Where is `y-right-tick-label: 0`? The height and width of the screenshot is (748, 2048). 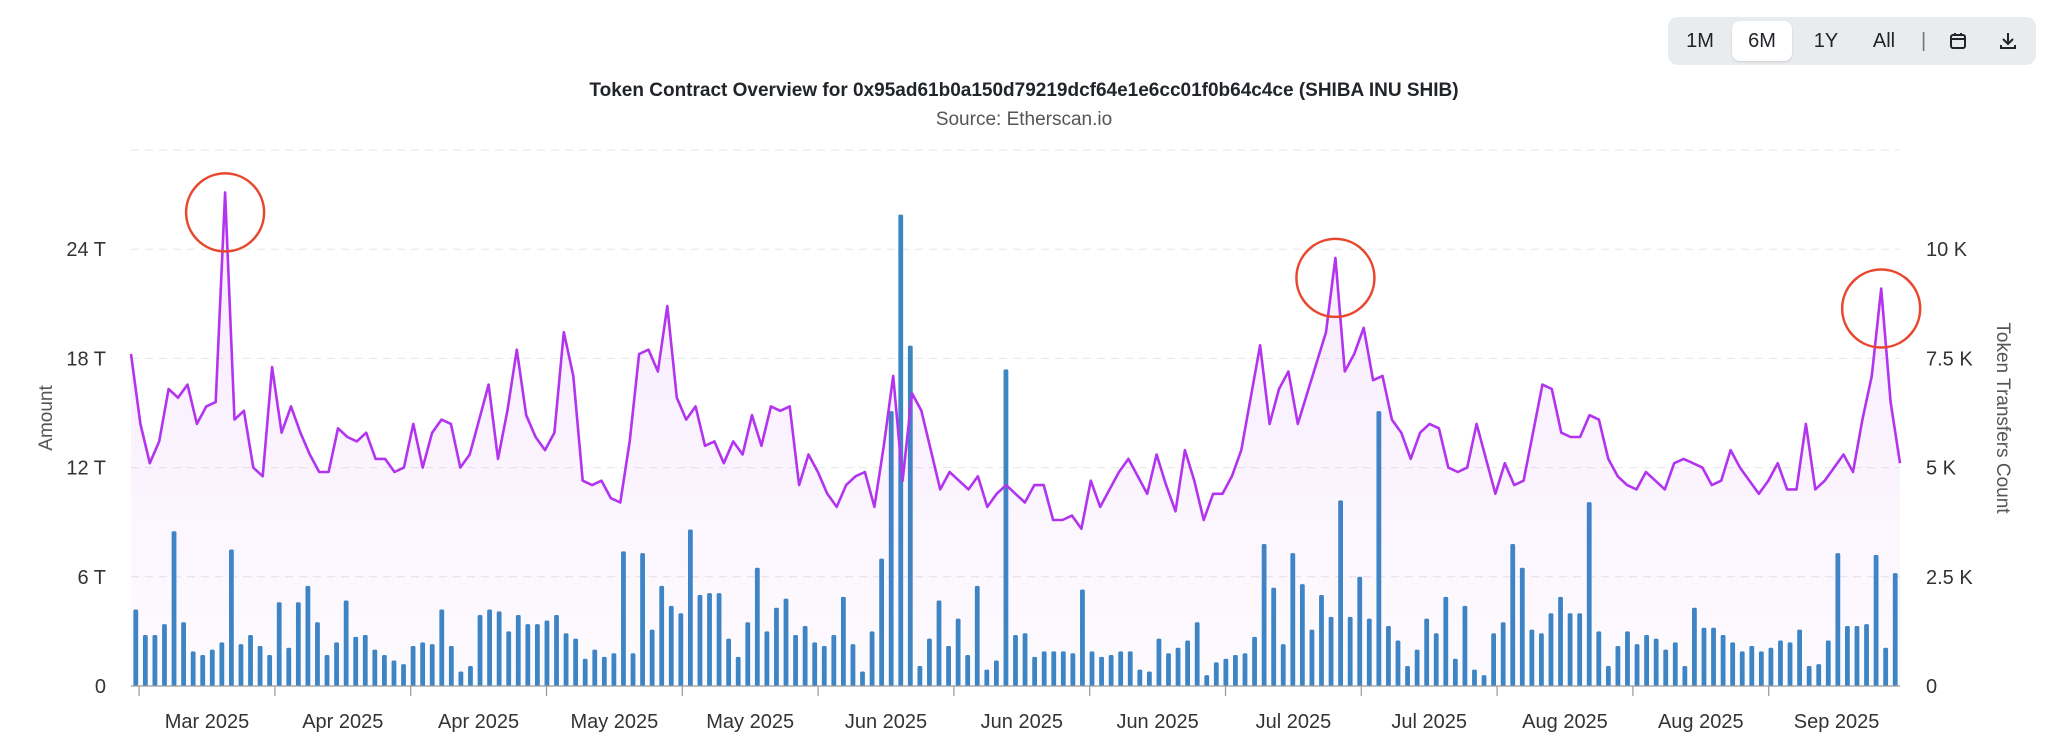 y-right-tick-label: 0 is located at coordinates (1931, 687).